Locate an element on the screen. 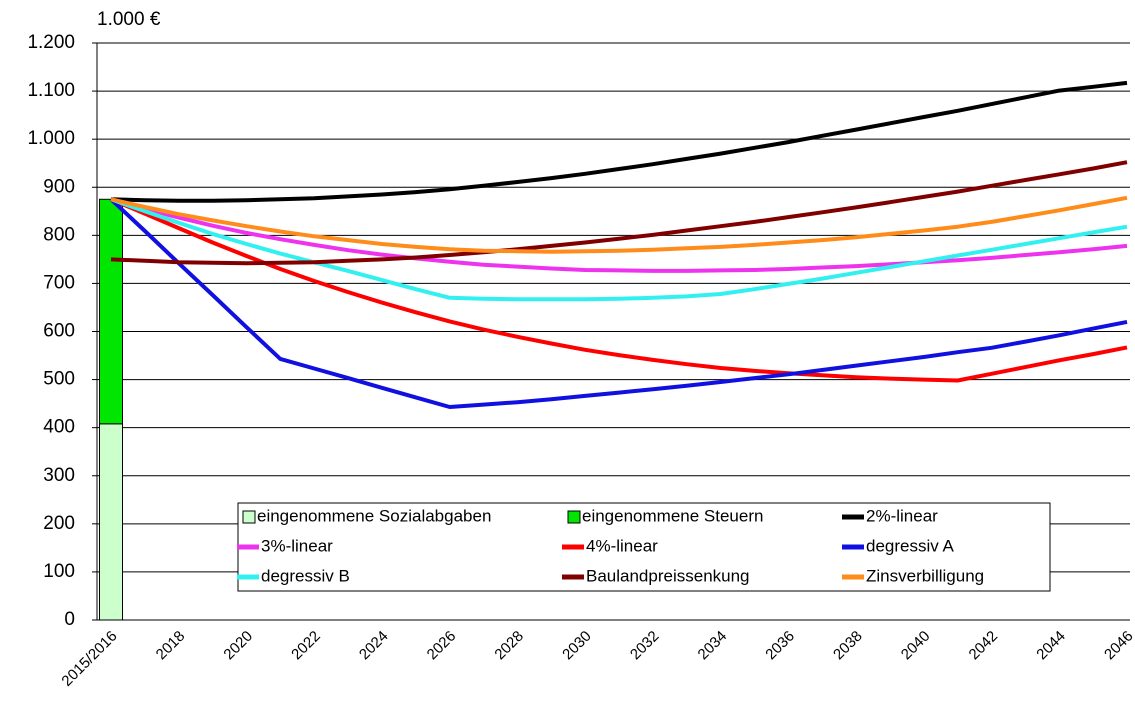  y-tick-label: 400 is located at coordinates (59, 427).